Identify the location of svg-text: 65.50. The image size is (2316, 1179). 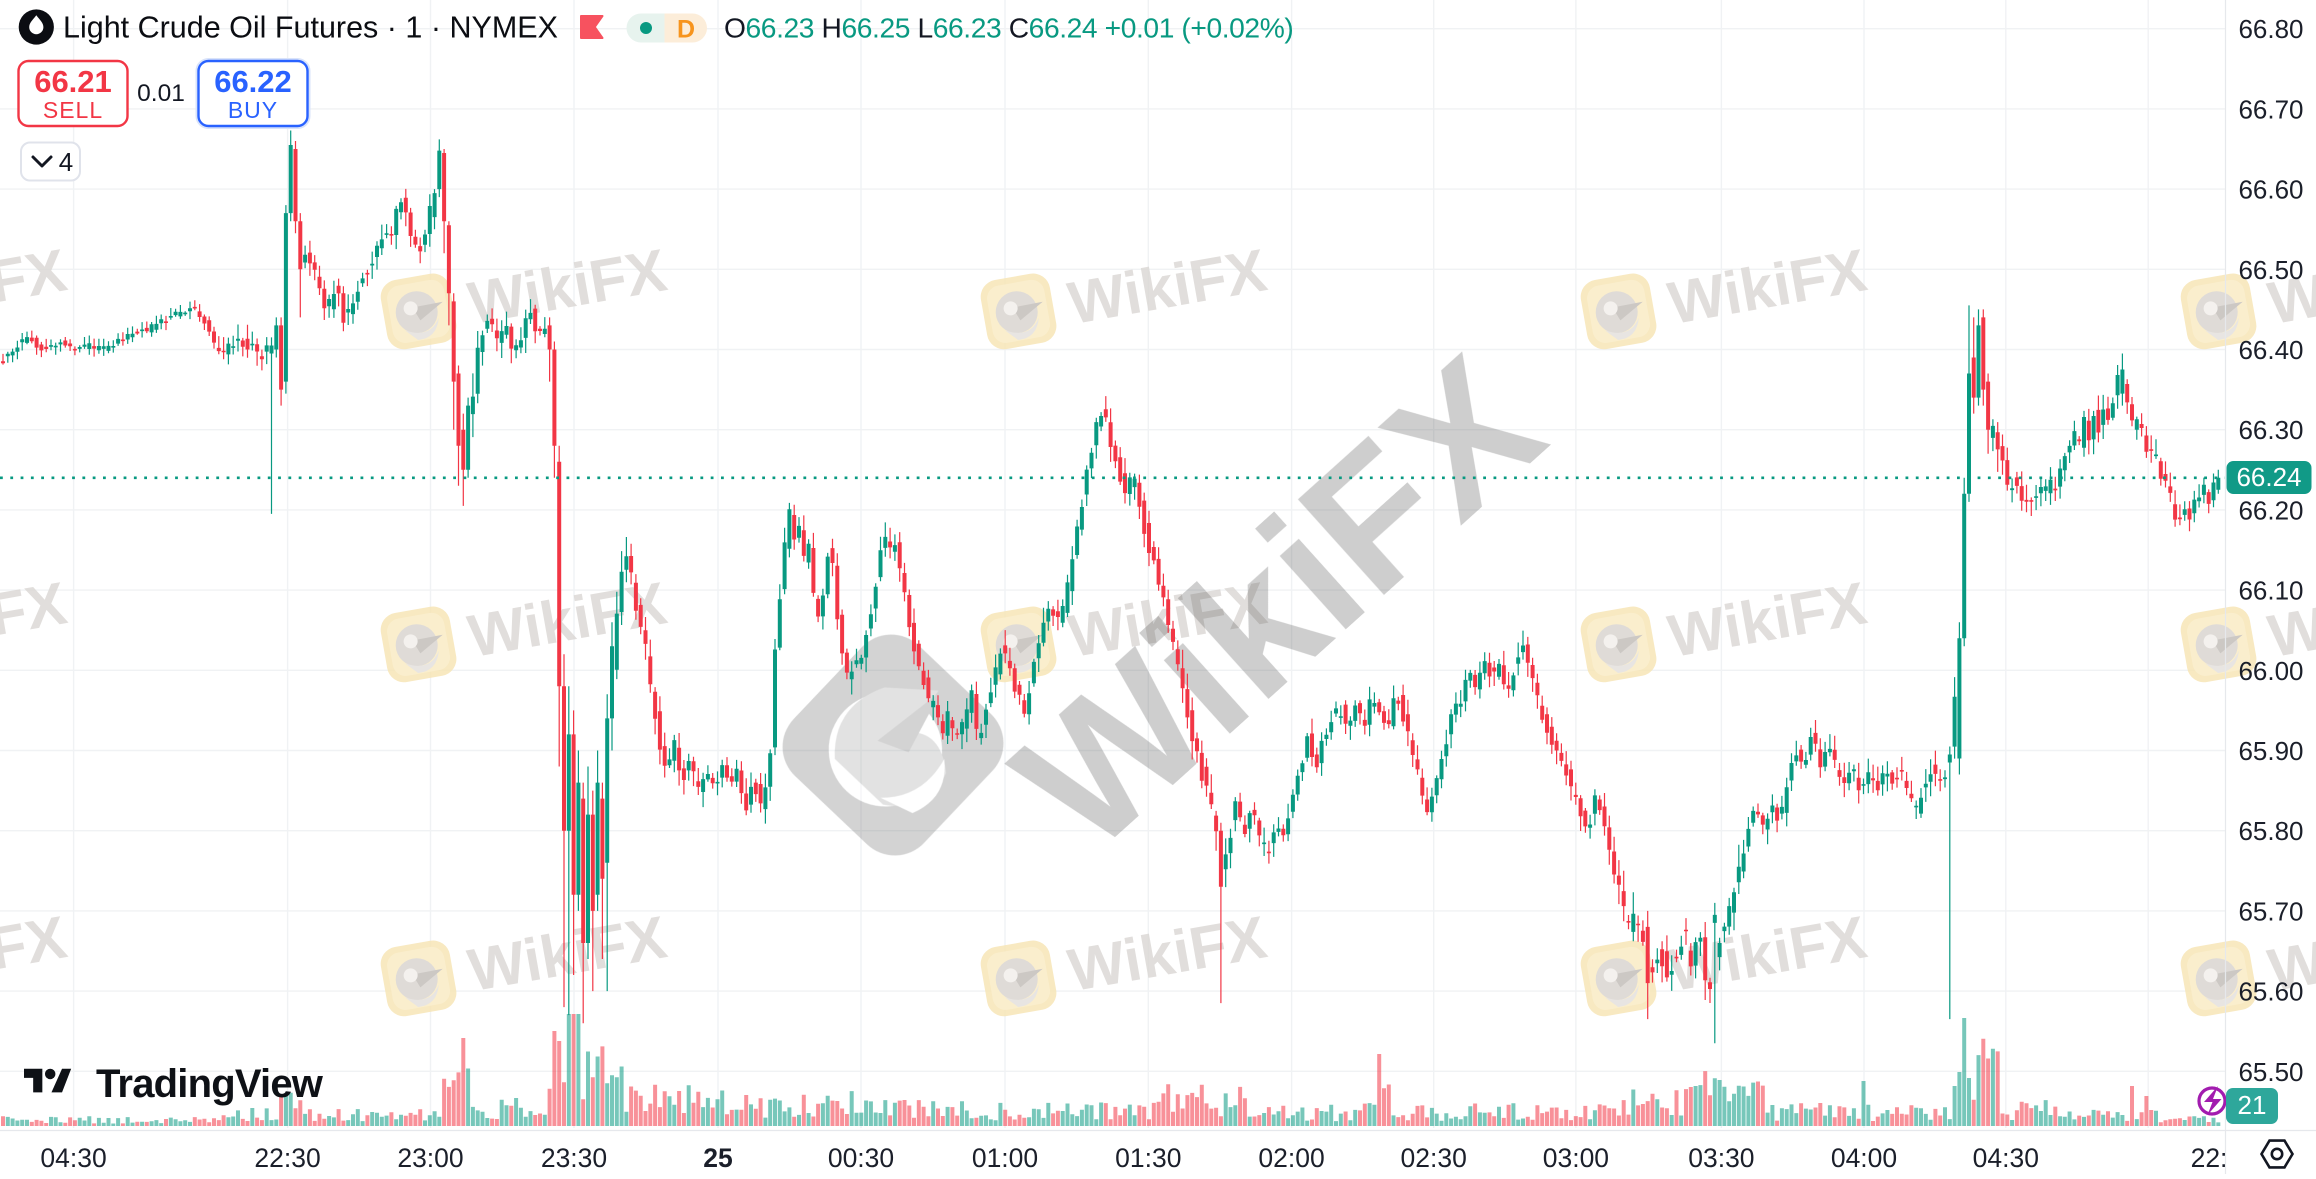
(2270, 1072).